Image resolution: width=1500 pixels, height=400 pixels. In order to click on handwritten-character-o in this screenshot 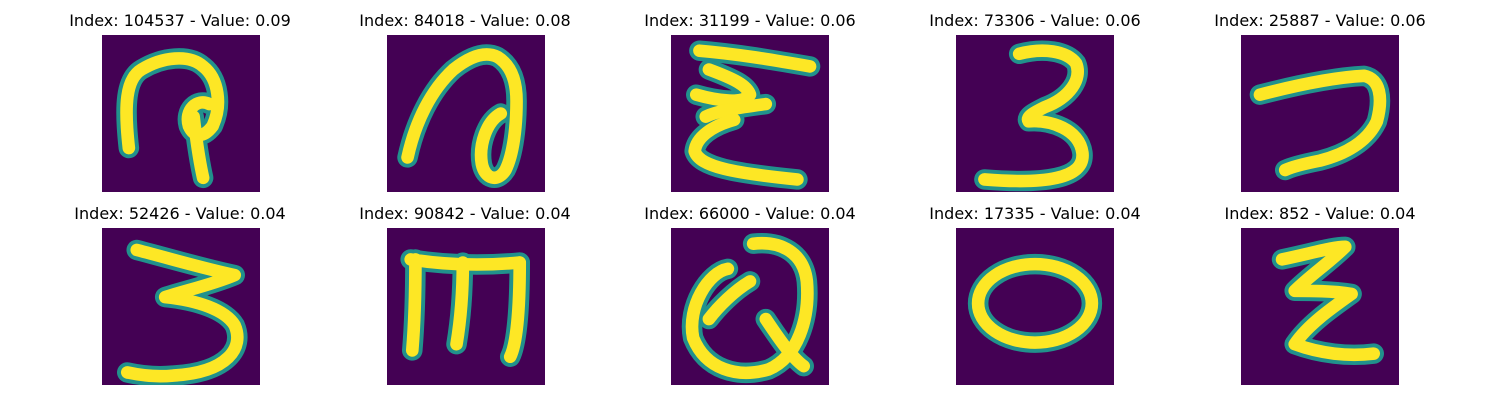, I will do `click(1035, 306)`.